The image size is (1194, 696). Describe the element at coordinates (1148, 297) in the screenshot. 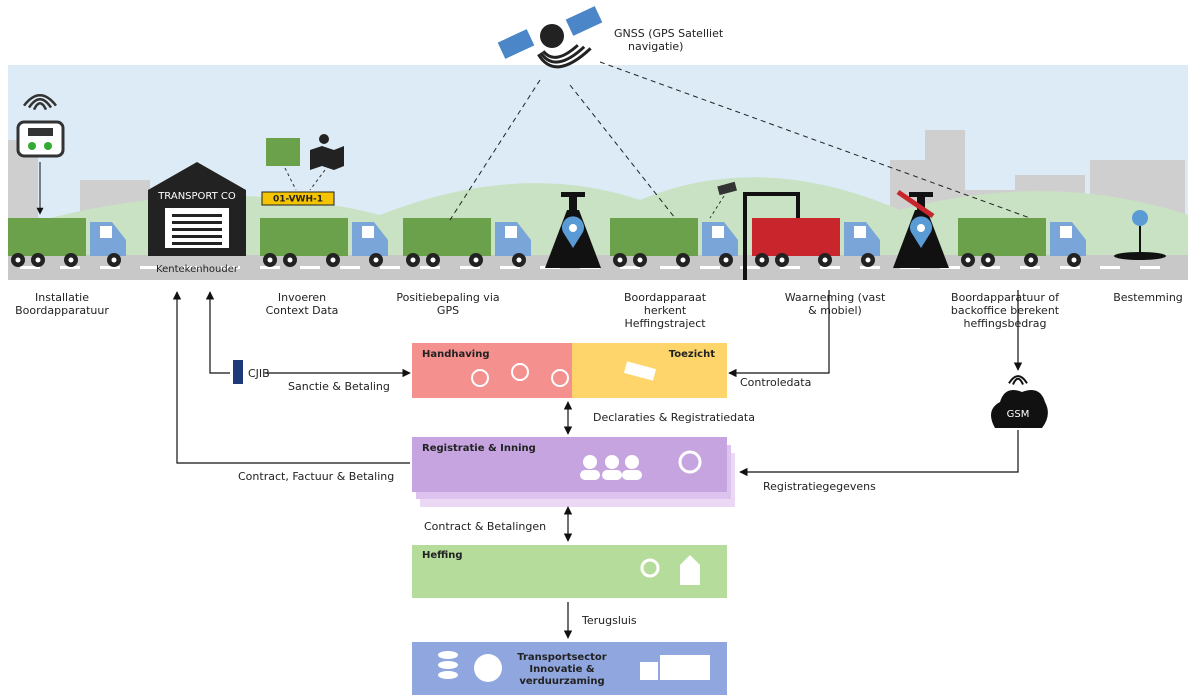

I see `label: Bestemming` at that location.